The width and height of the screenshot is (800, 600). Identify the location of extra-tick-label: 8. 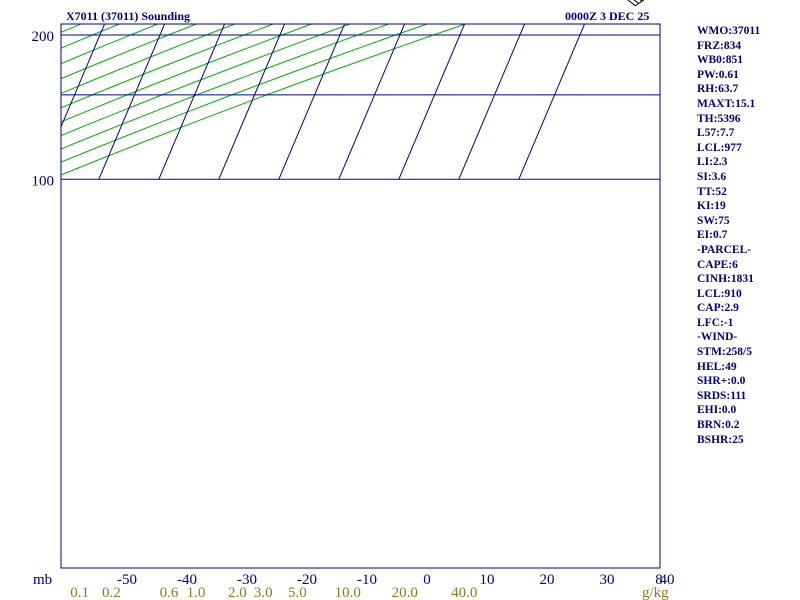
(659, 580).